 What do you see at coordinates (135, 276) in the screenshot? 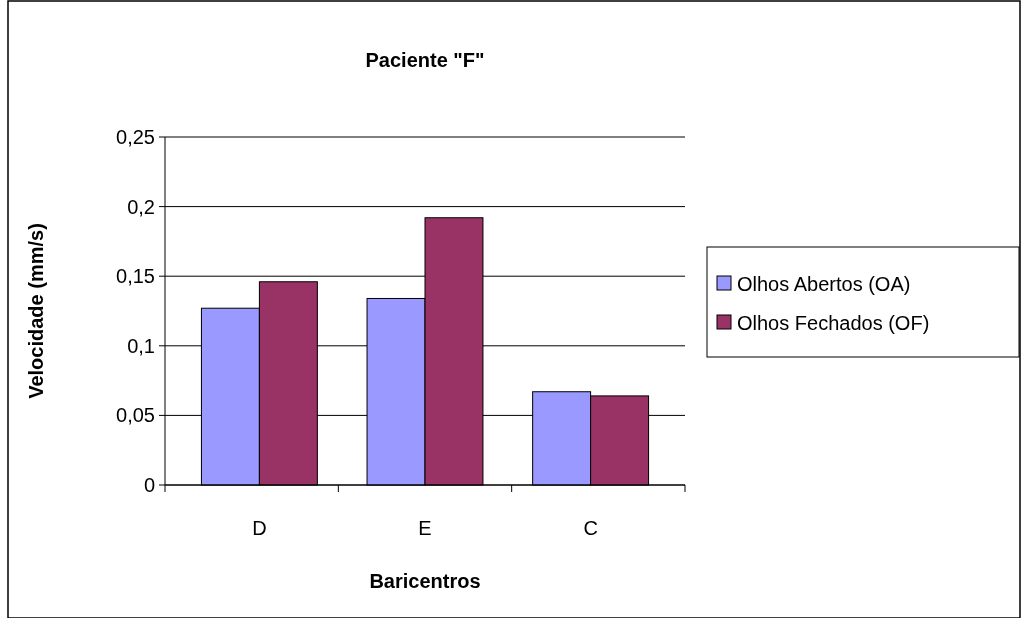
I see `y-tick-label: 0,15` at bounding box center [135, 276].